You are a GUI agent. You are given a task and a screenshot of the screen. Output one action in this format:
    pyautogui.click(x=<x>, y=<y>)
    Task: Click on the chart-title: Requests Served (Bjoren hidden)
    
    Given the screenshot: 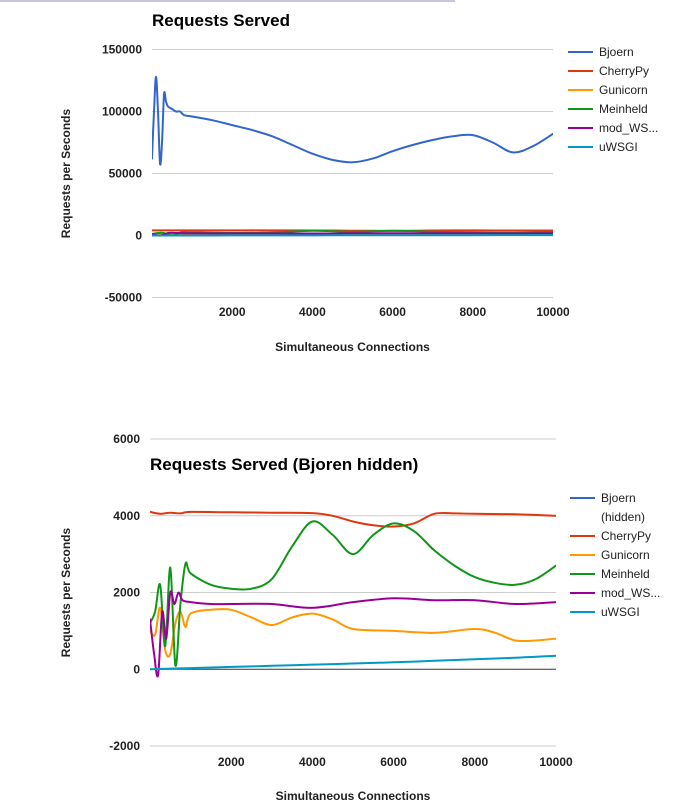 What is the action you would take?
    pyautogui.click(x=284, y=464)
    